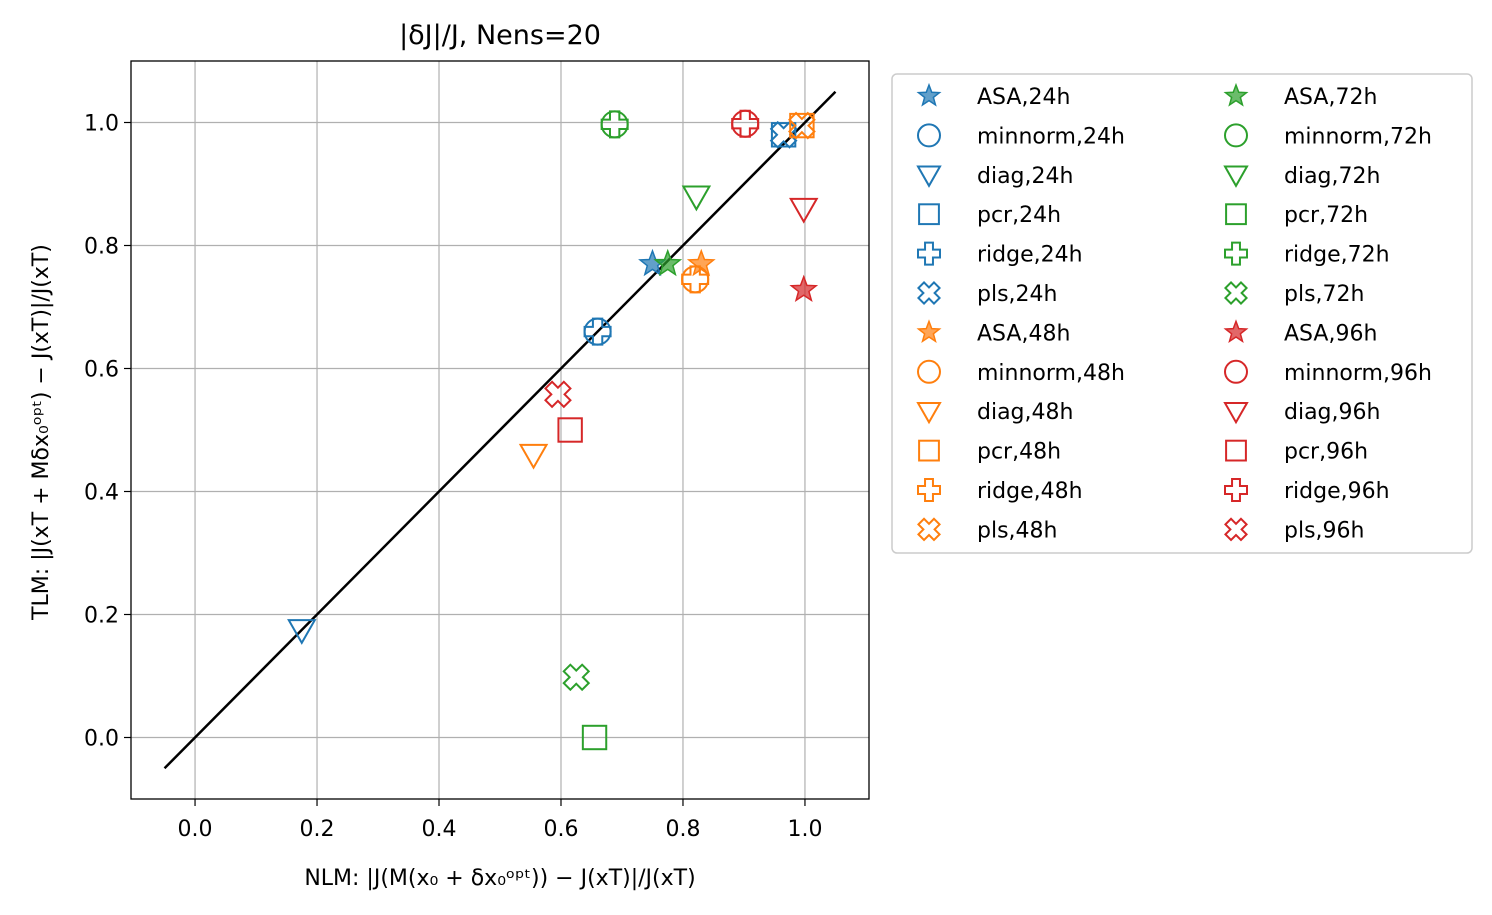  Describe the element at coordinates (1236, 450) in the screenshot. I see `legend-marker-pcr-96h` at that location.